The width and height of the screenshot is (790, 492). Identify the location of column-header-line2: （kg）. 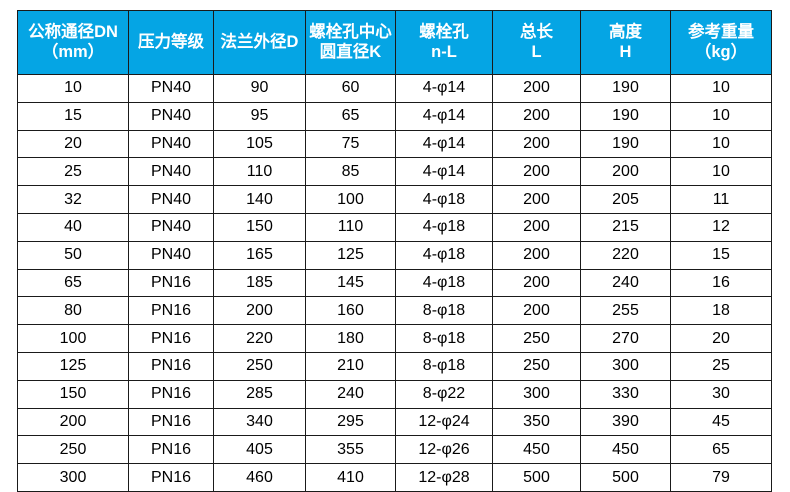
(721, 51).